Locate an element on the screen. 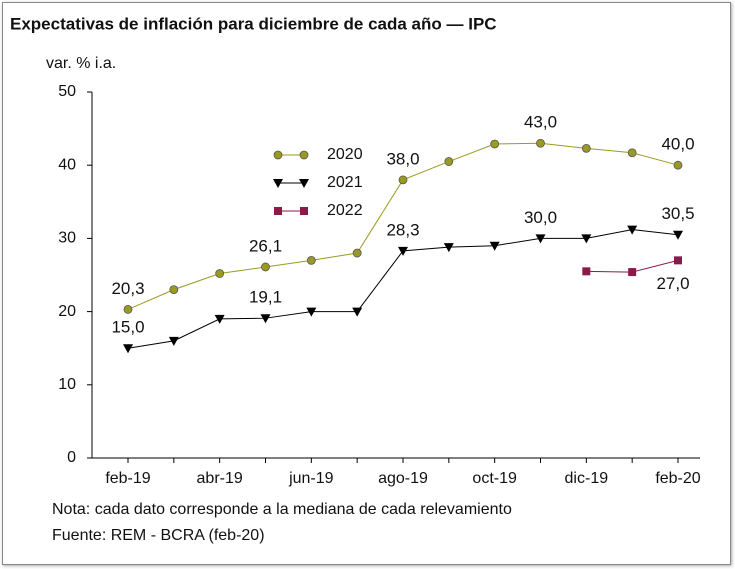 The height and width of the screenshot is (569, 735). x-tick-label: oct-19 is located at coordinates (494, 478).